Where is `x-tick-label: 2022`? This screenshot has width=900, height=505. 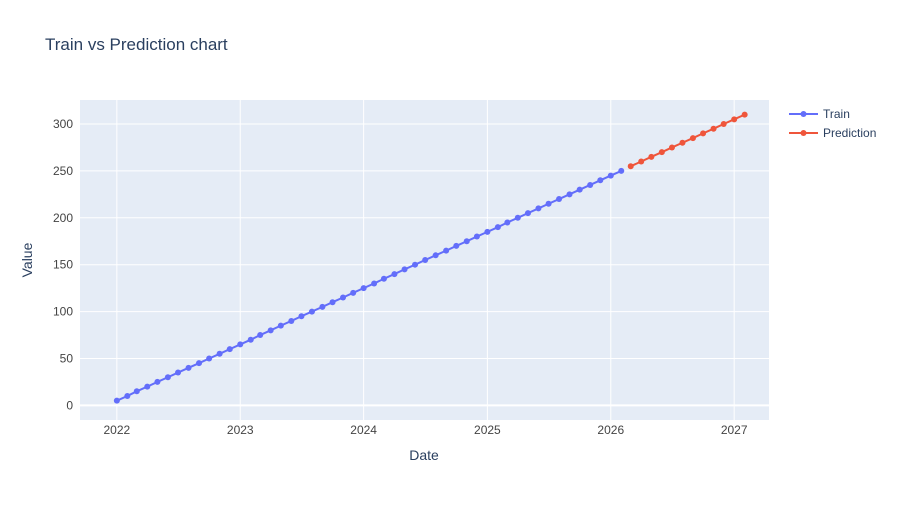
x-tick-label: 2022 is located at coordinates (116, 430).